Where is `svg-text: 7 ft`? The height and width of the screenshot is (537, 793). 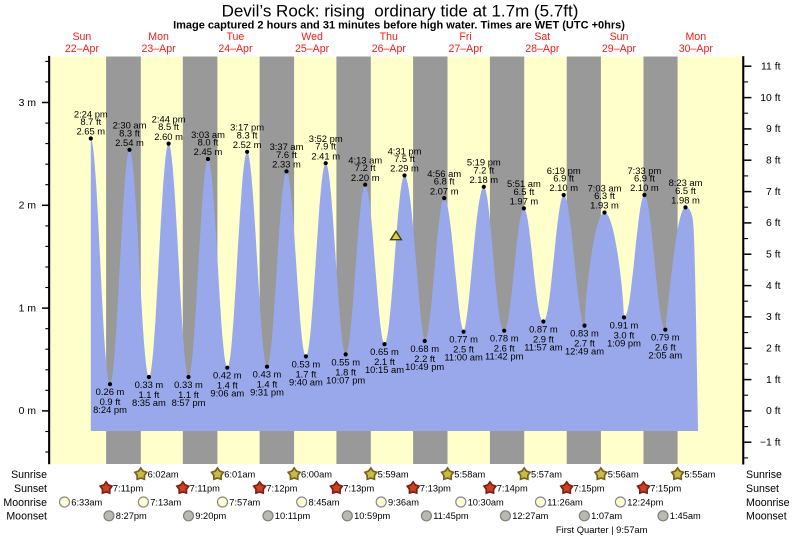
svg-text: 7 ft is located at coordinates (773, 192).